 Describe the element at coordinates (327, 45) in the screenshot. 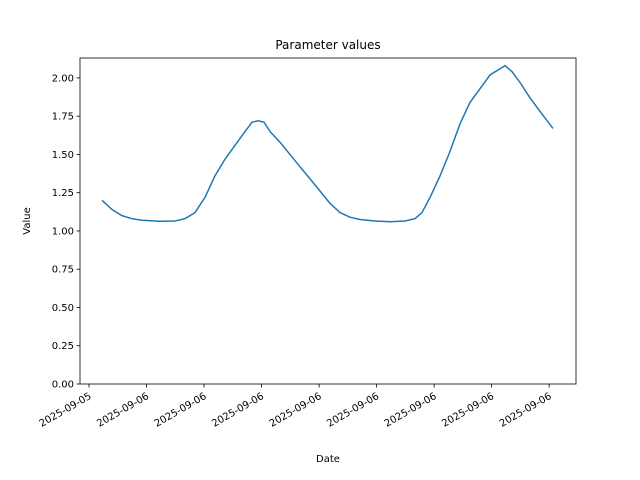

I see `chart-title: Parameter values` at that location.